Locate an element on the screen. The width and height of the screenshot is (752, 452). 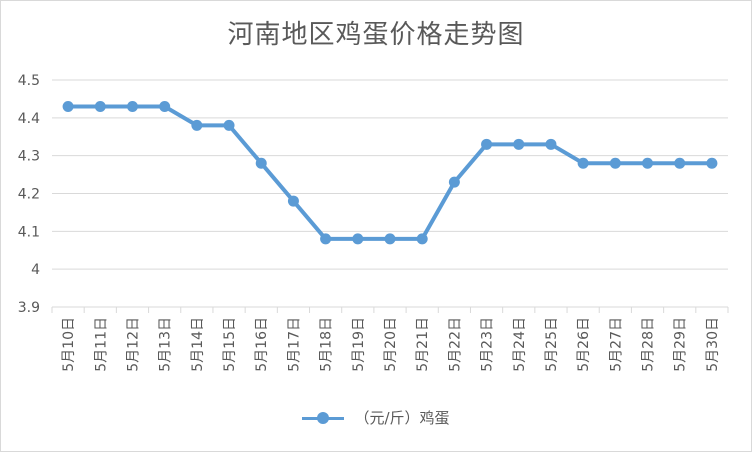
x-tick-label: 5月24日 is located at coordinates (520, 344).